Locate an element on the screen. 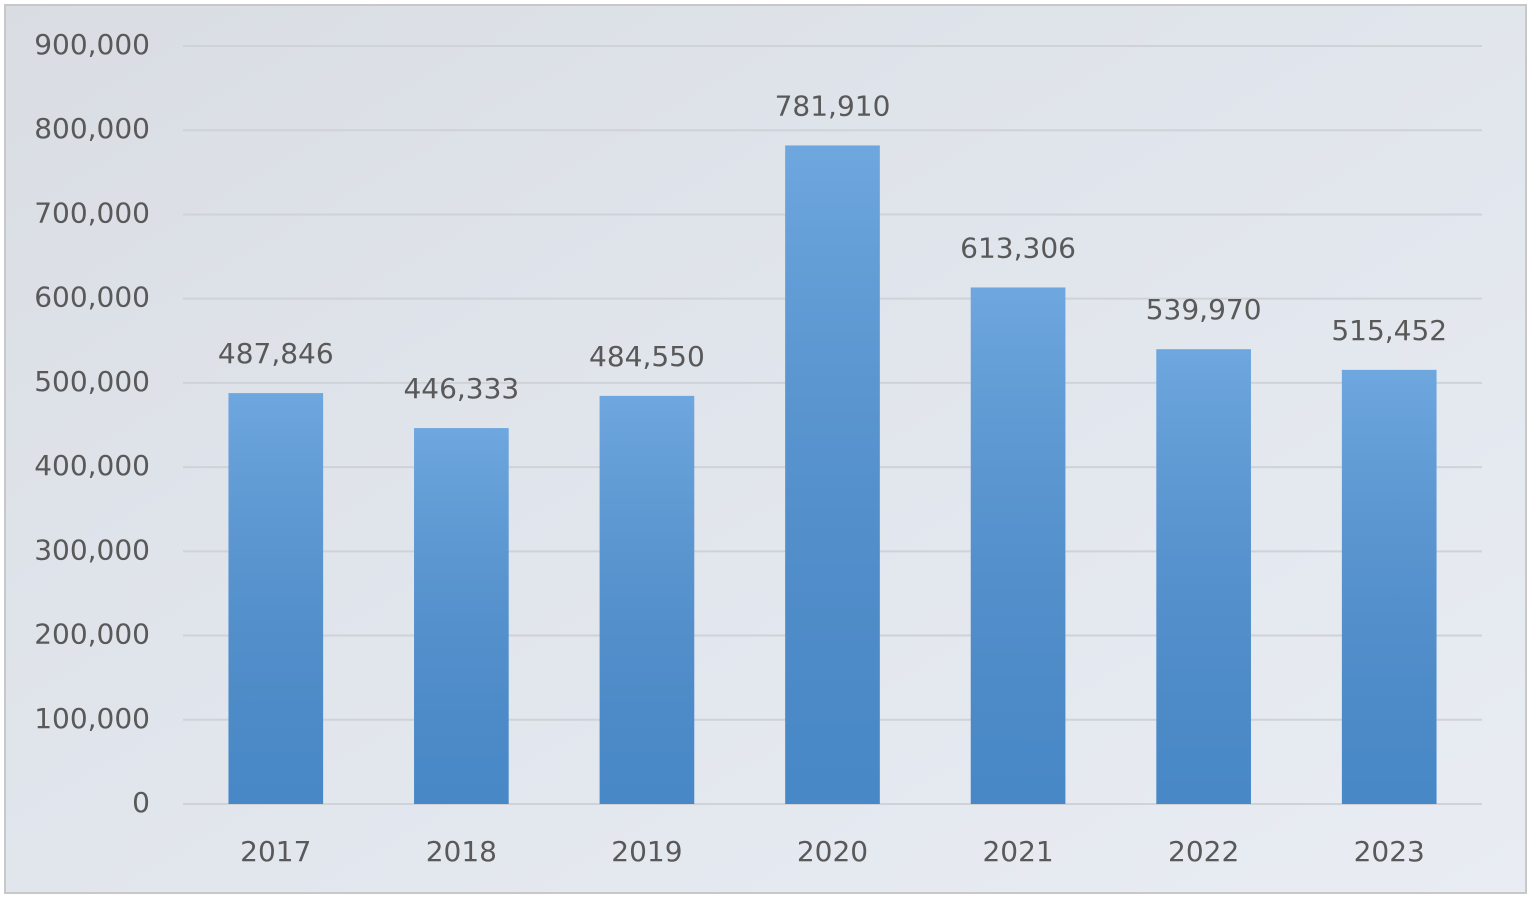 Image resolution: width=1533 pixels, height=898 pixels. value-label: 484,550 is located at coordinates (647, 356).